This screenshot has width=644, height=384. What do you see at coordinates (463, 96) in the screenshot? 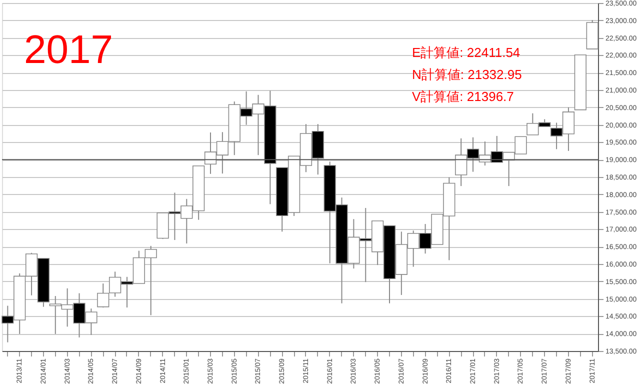
I see `annotation: V計算値: 21396.7` at bounding box center [463, 96].